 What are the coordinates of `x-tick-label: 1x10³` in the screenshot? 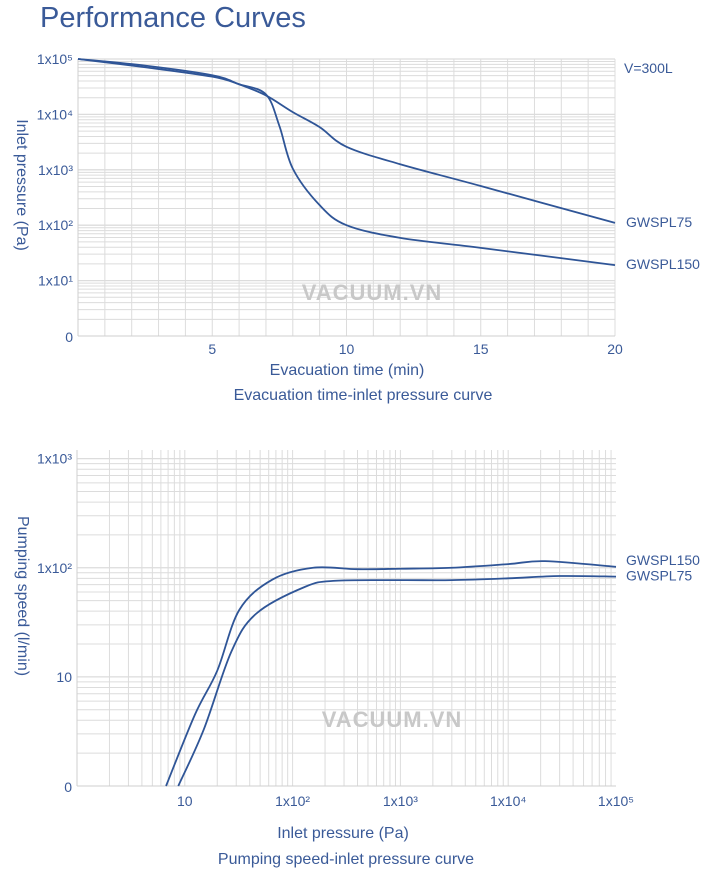 It's located at (400, 801).